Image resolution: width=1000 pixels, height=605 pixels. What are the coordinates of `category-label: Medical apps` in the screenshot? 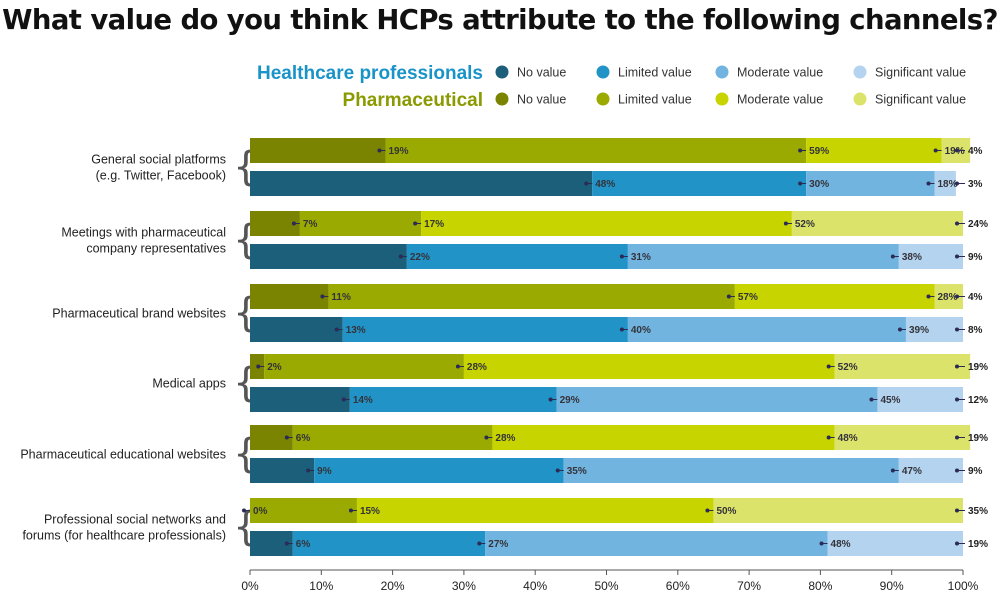 It's located at (189, 384).